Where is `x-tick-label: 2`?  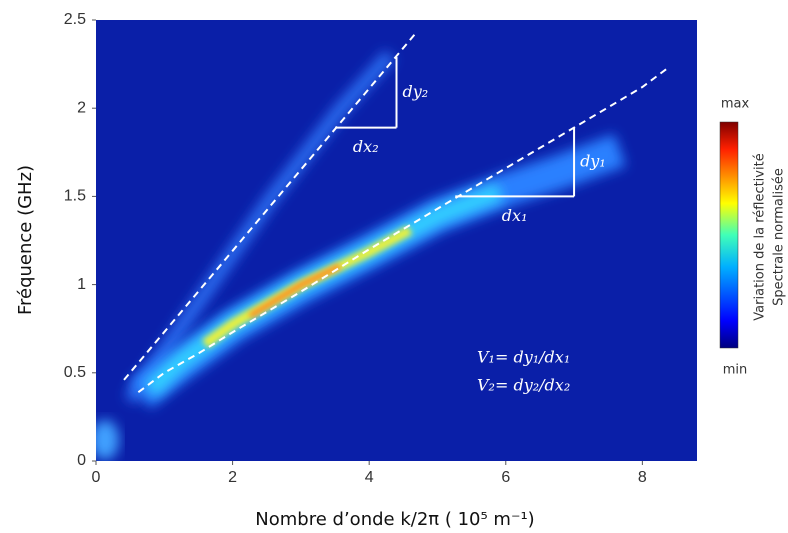
x-tick-label: 2 is located at coordinates (232, 477).